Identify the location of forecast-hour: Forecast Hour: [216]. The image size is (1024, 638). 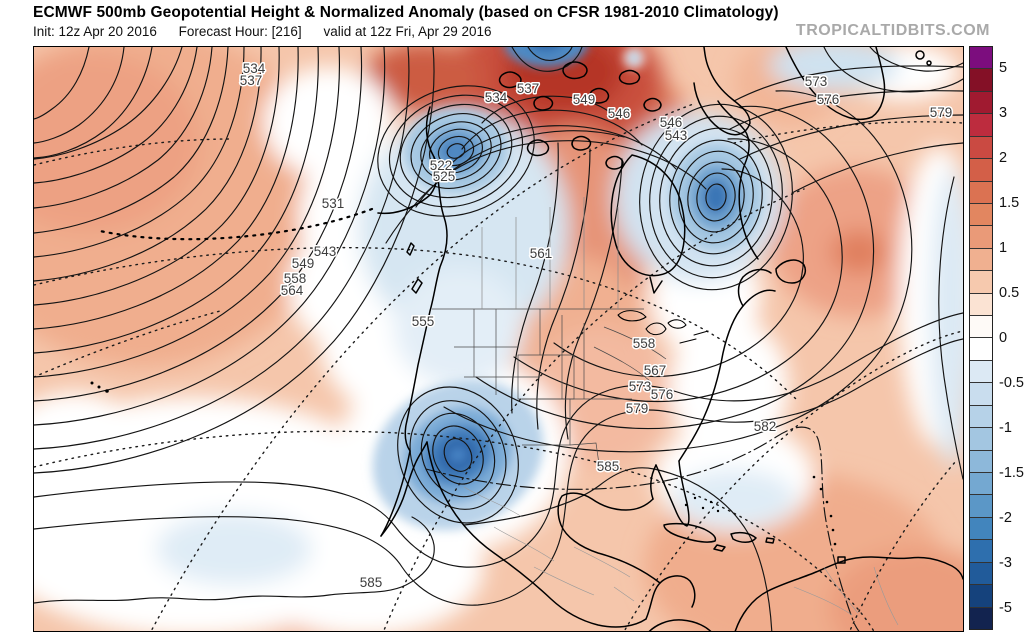
(240, 31).